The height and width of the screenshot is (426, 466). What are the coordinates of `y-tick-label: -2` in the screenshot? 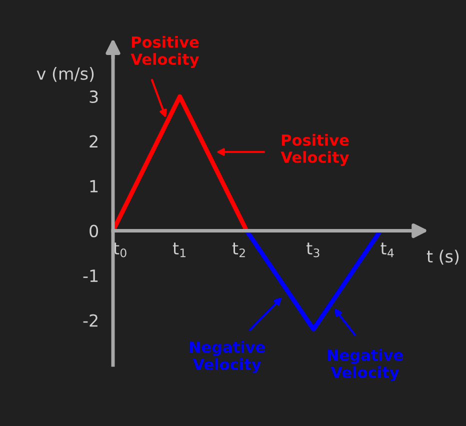 It's located at (90, 320).